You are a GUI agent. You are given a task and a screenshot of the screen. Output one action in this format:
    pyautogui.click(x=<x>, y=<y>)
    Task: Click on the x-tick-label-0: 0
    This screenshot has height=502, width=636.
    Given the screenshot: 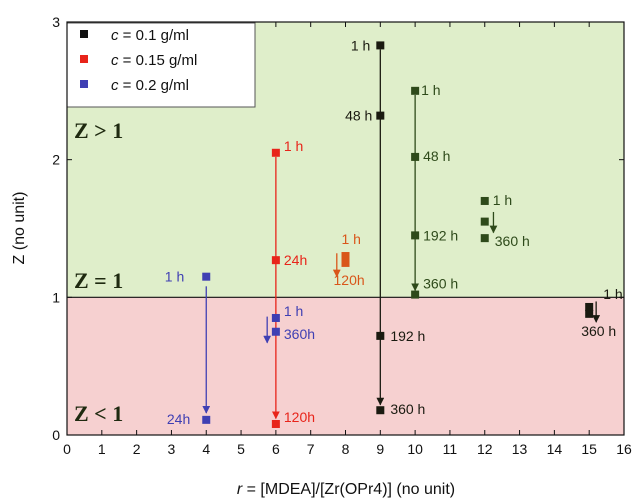 What is the action you would take?
    pyautogui.click(x=67, y=449)
    